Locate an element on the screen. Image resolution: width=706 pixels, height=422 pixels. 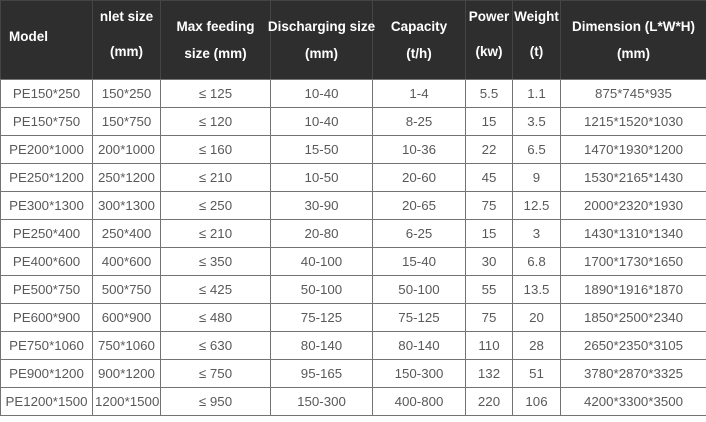
header-label: Discharging size is located at coordinates (321, 26).